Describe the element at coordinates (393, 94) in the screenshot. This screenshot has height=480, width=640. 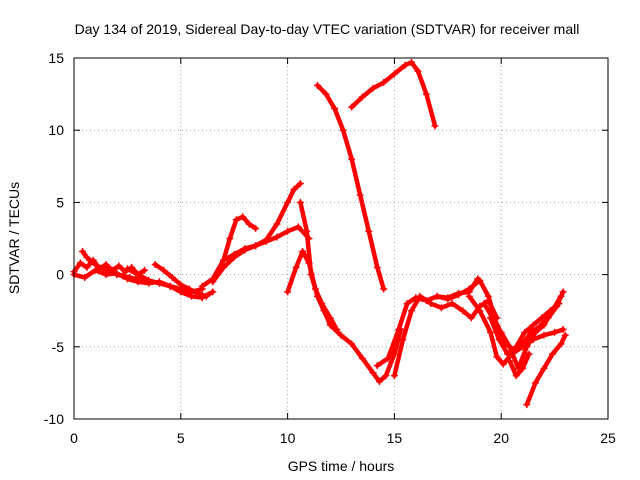
I see `series-sat-l` at that location.